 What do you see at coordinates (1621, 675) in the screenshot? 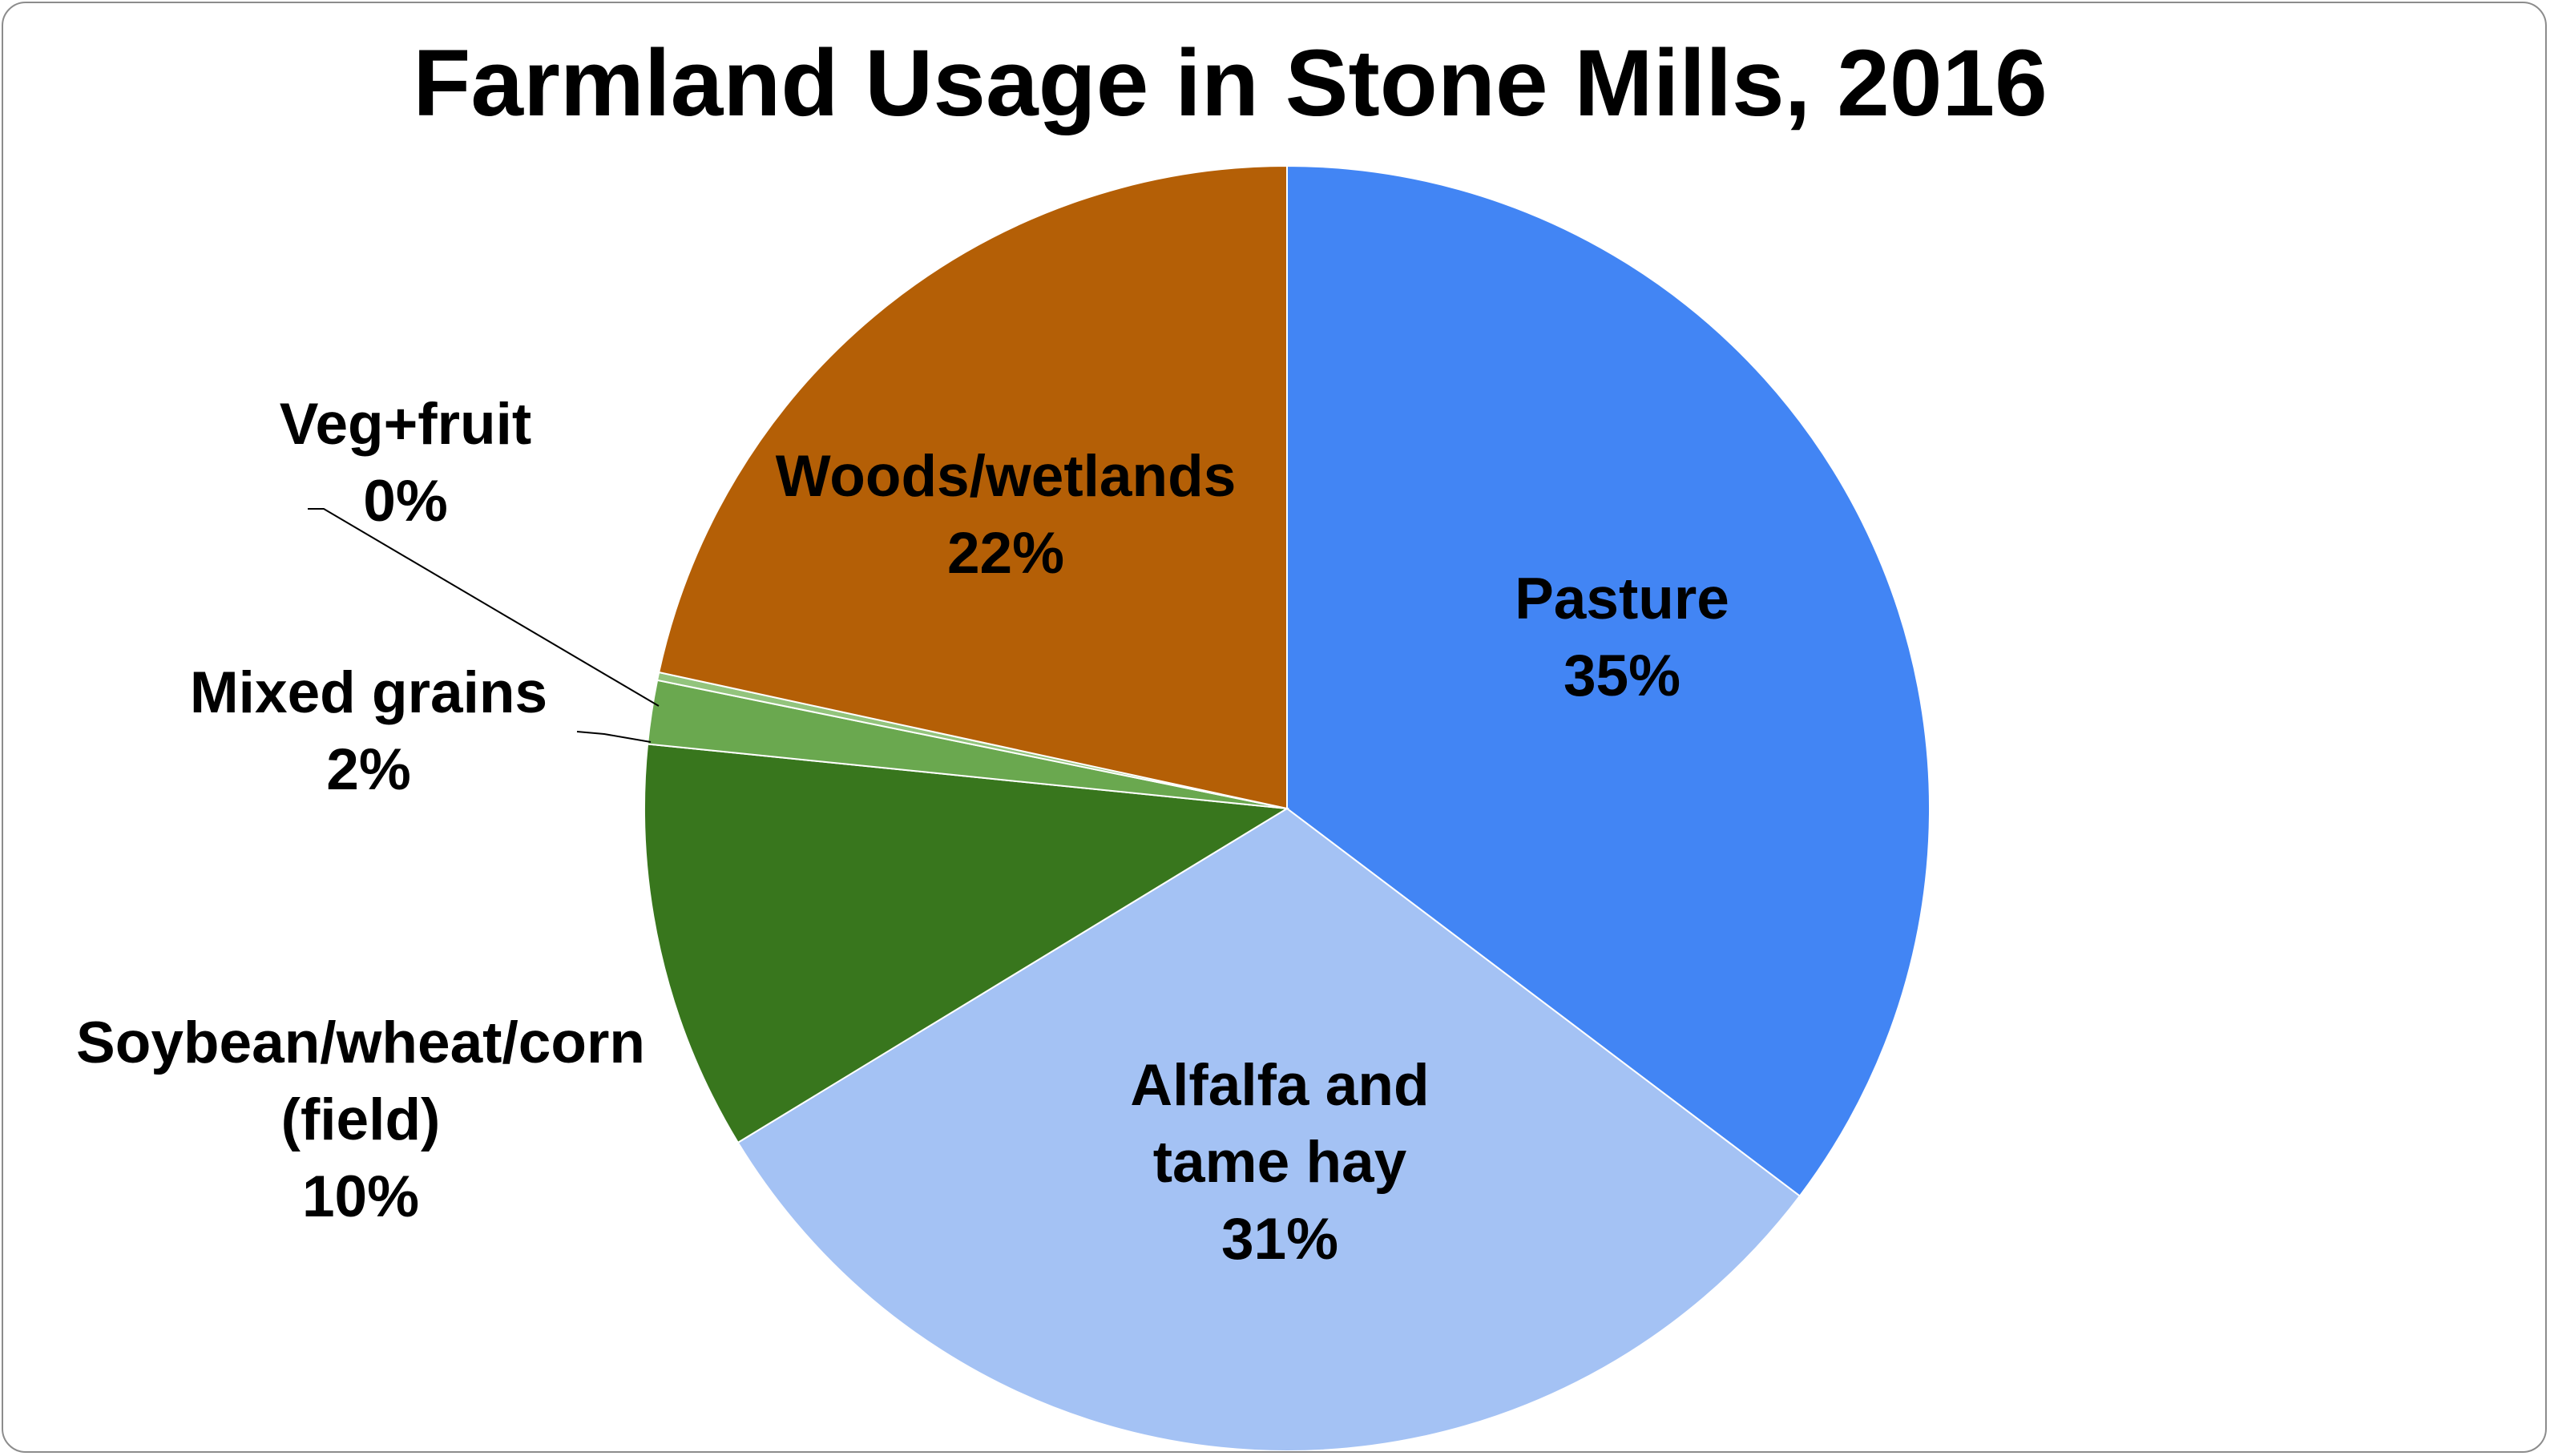
I see `slice-value-label: 35%` at bounding box center [1621, 675].